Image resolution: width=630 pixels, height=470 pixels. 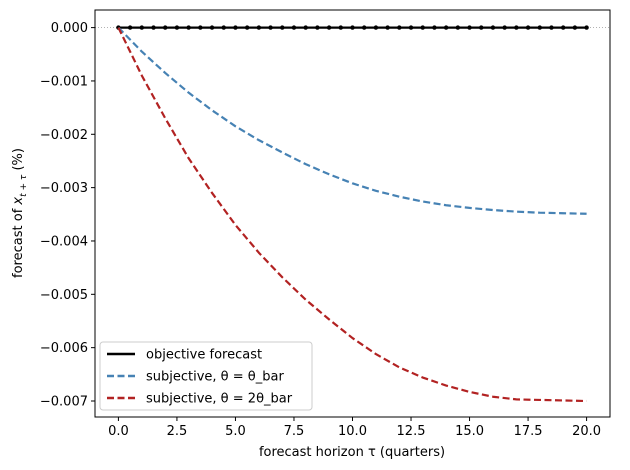 What do you see at coordinates (411, 431) in the screenshot?
I see `x-tick-label: 12.5` at bounding box center [411, 431].